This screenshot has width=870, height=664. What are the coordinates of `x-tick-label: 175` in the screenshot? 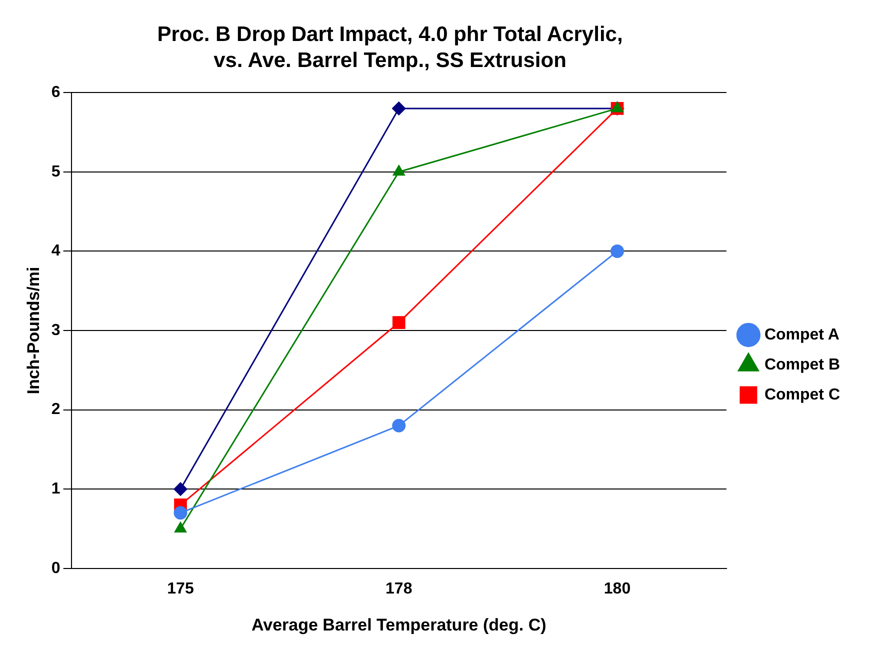 It's located at (180, 589).